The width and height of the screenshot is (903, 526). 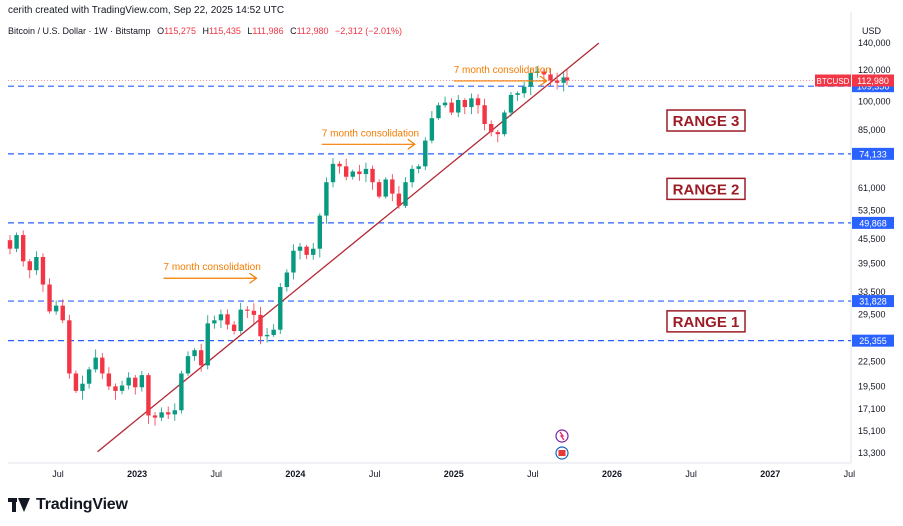 I want to click on symbol-tag-bg, so click(x=833, y=80).